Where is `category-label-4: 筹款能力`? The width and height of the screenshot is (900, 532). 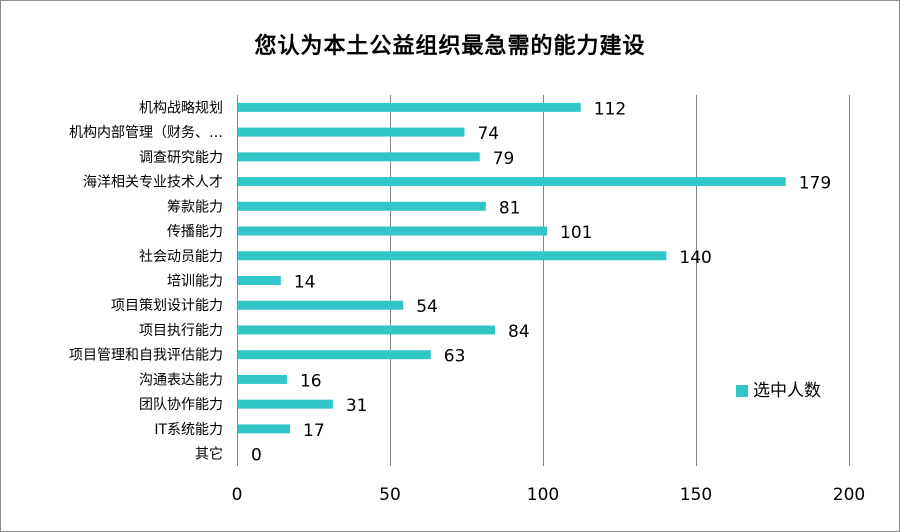
category-label-4: 筹款能力 is located at coordinates (195, 206).